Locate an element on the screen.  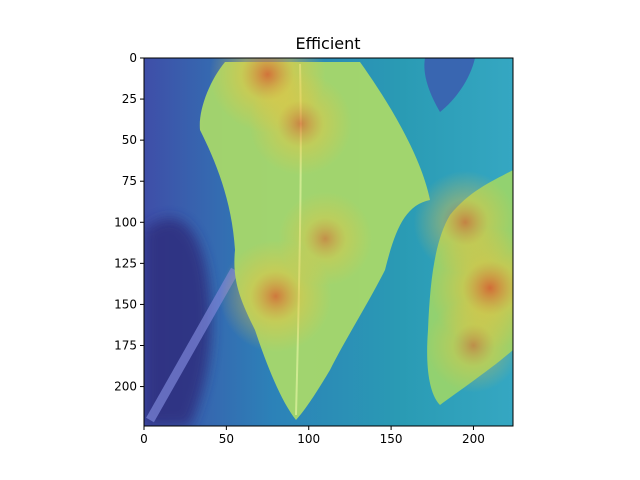
x-tick-label: 150 is located at coordinates (391, 439).